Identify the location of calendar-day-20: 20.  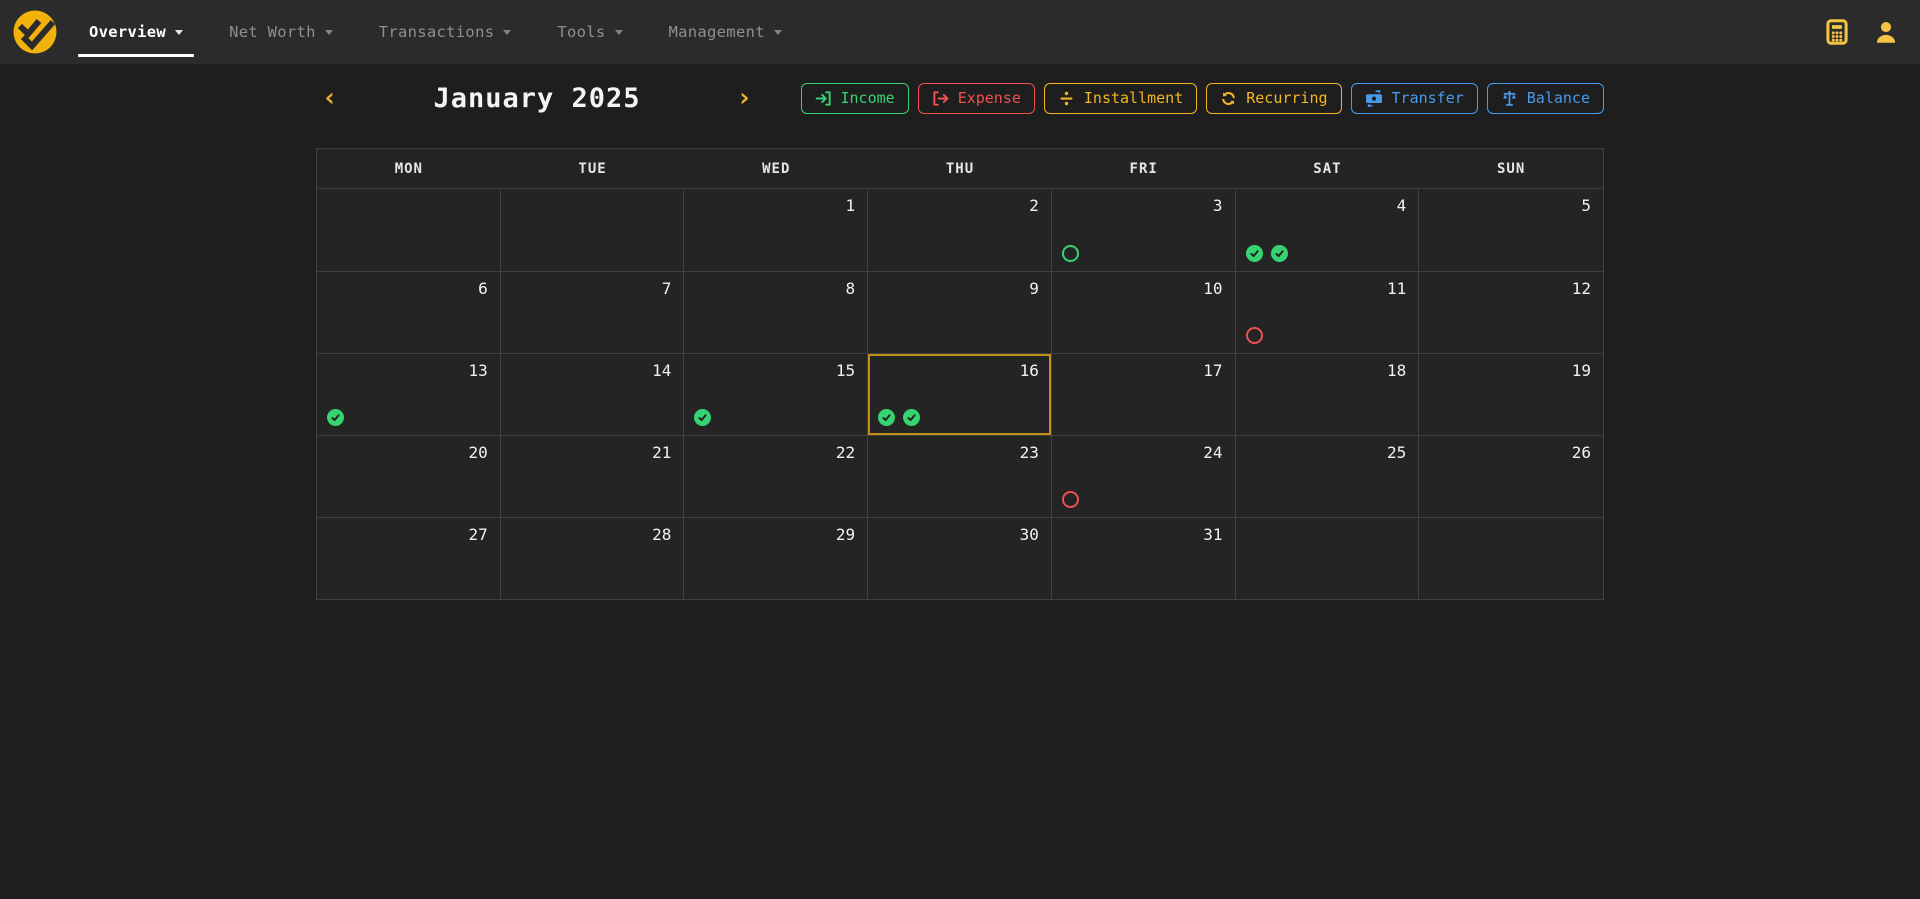
(409, 476).